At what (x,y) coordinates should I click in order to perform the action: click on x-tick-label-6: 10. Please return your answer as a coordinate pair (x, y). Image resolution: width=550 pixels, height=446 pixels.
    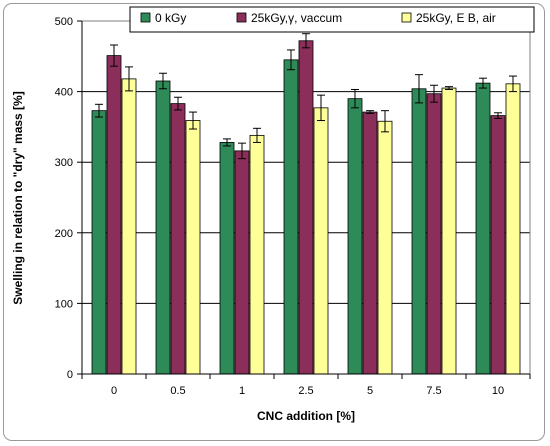
    Looking at the image, I should click on (498, 391).